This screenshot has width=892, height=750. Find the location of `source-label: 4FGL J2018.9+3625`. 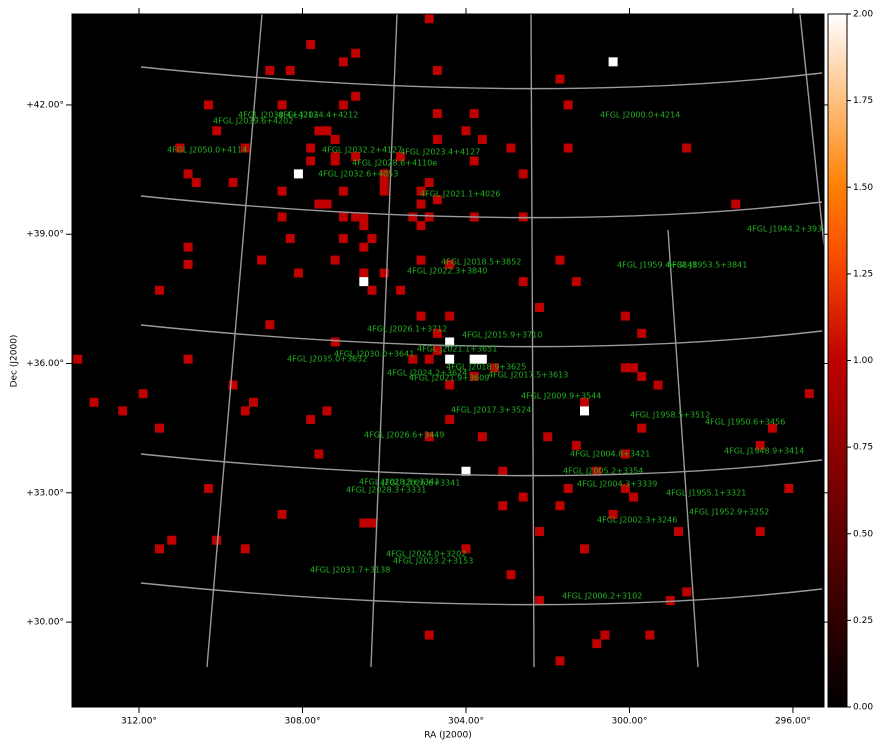

source-label: 4FGL J2018.9+3625 is located at coordinates (486, 367).